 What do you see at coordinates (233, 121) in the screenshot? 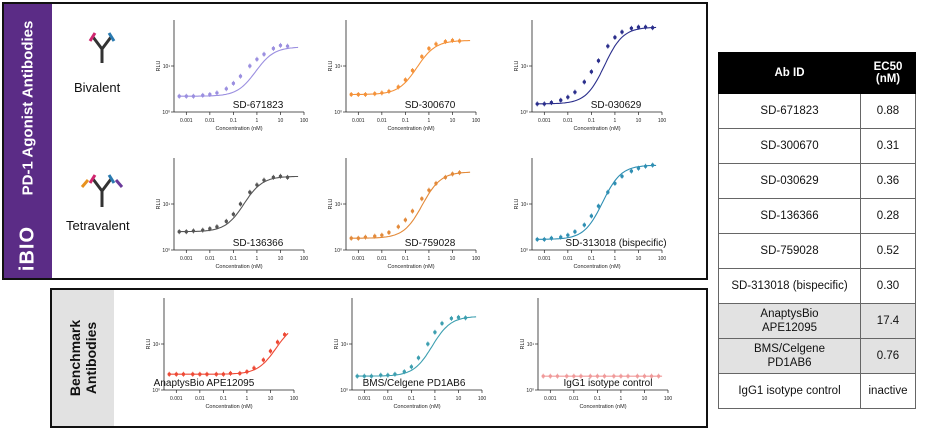
I see `x-tick-label: 0.1` at bounding box center [233, 121].